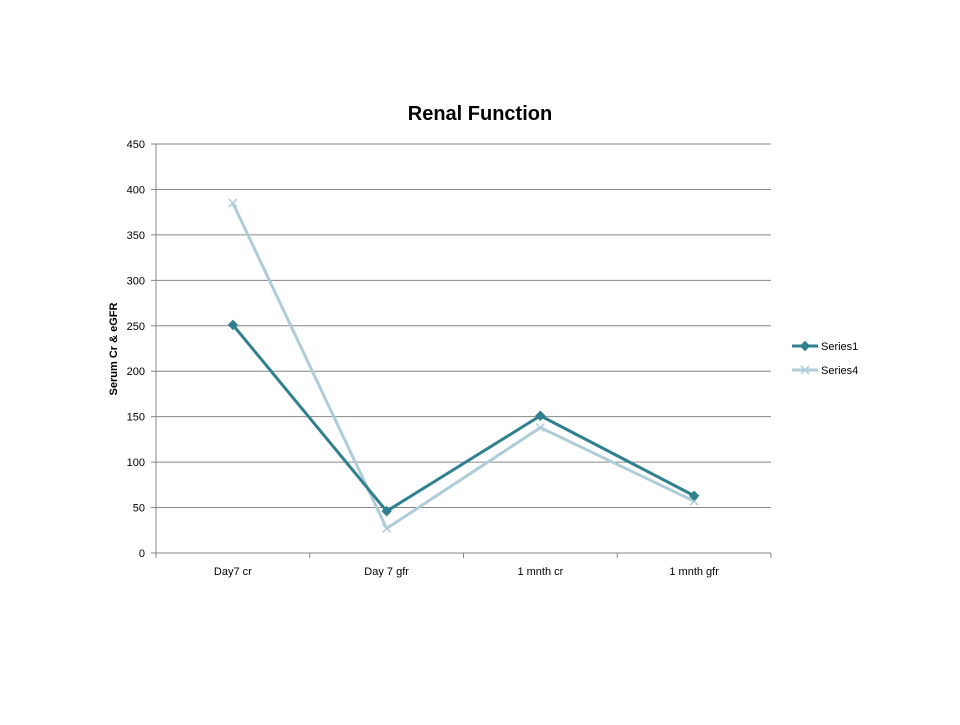  Describe the element at coordinates (805, 346) in the screenshot. I see `legend-marker-series1` at that location.